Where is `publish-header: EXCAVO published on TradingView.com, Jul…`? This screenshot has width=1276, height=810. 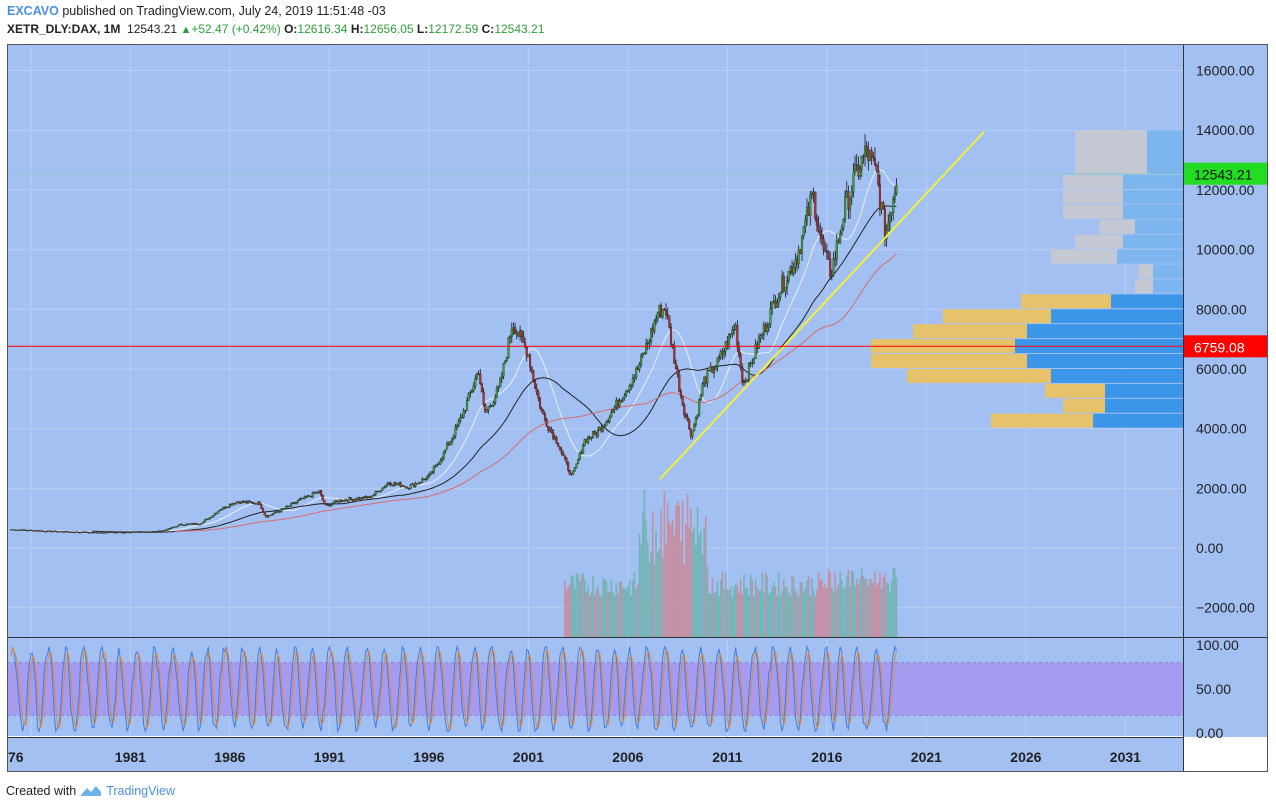 publish-header: EXCAVO published on TradingView.com, Jul… is located at coordinates (196, 11).